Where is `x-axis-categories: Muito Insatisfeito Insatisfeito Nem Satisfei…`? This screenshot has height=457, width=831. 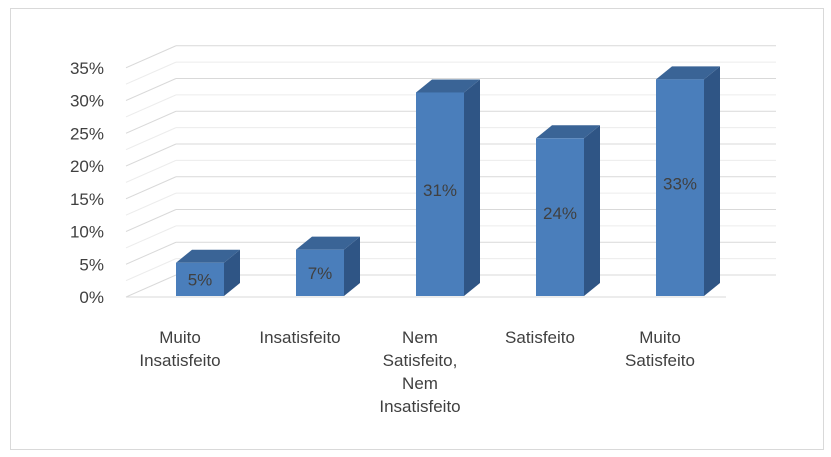
x-axis-categories: Muito Insatisfeito Insatisfeito Nem Satisfei… is located at coordinates (417, 372).